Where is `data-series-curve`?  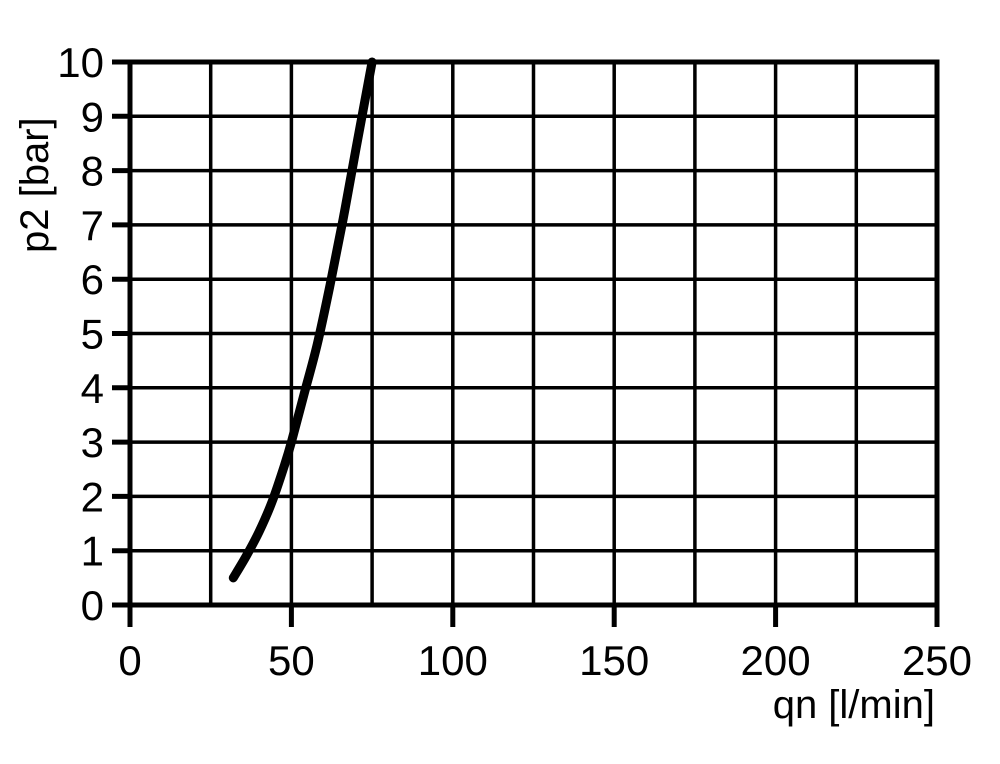 data-series-curve is located at coordinates (302, 320).